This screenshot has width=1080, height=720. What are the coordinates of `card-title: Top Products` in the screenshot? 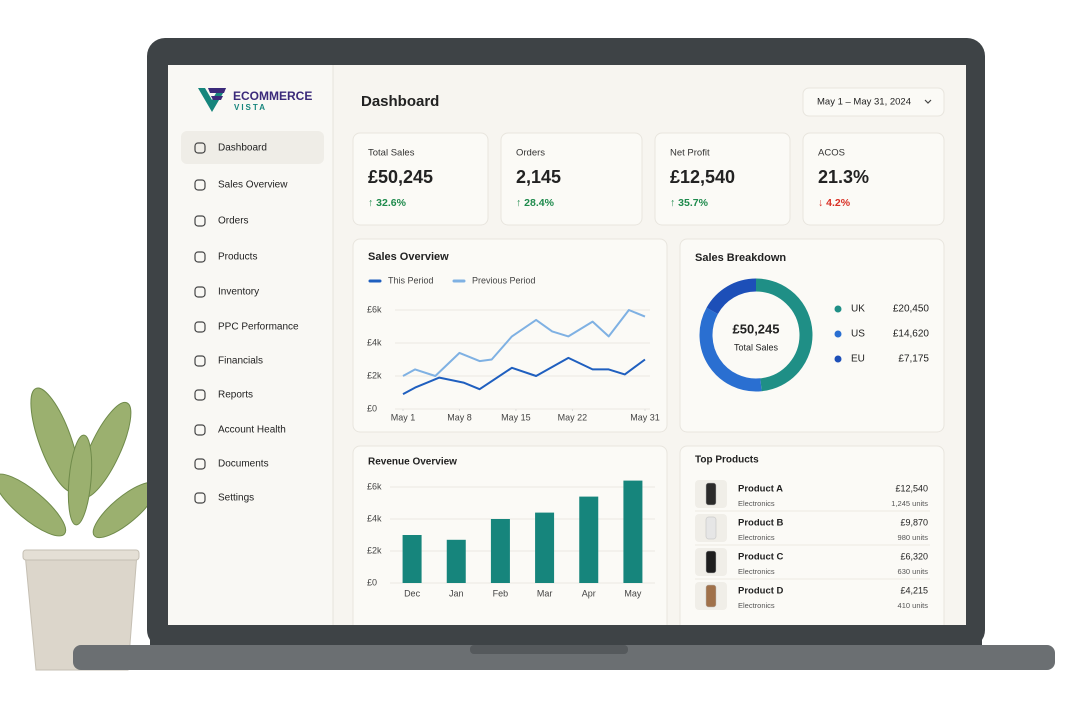 It's located at (727, 460).